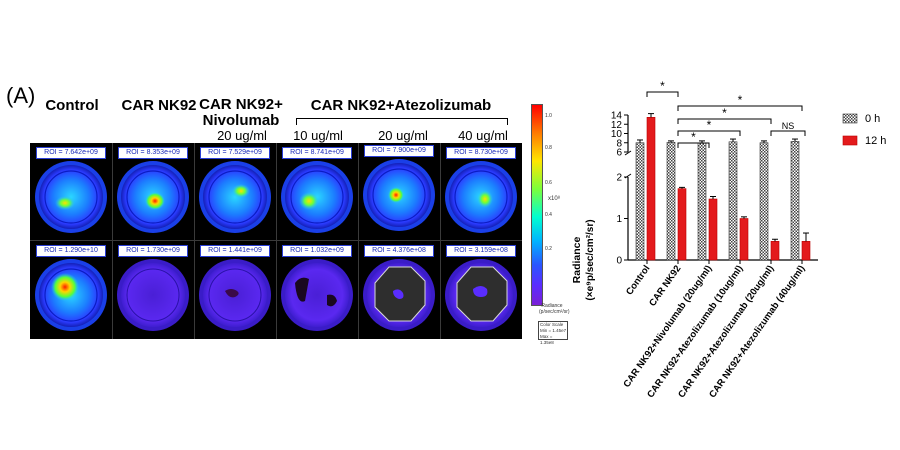 The height and width of the screenshot is (450, 900). What do you see at coordinates (617, 134) in the screenshot?
I see `y-tick-label: 10` at bounding box center [617, 134].